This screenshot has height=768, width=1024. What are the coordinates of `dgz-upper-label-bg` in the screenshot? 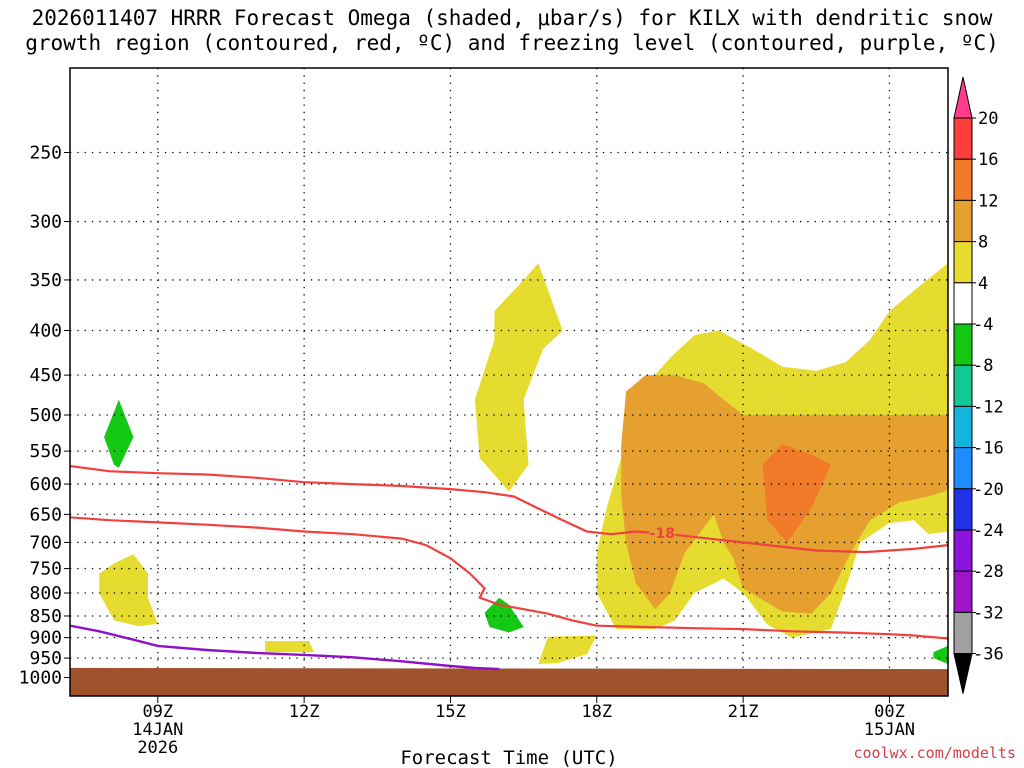 It's located at (662, 533).